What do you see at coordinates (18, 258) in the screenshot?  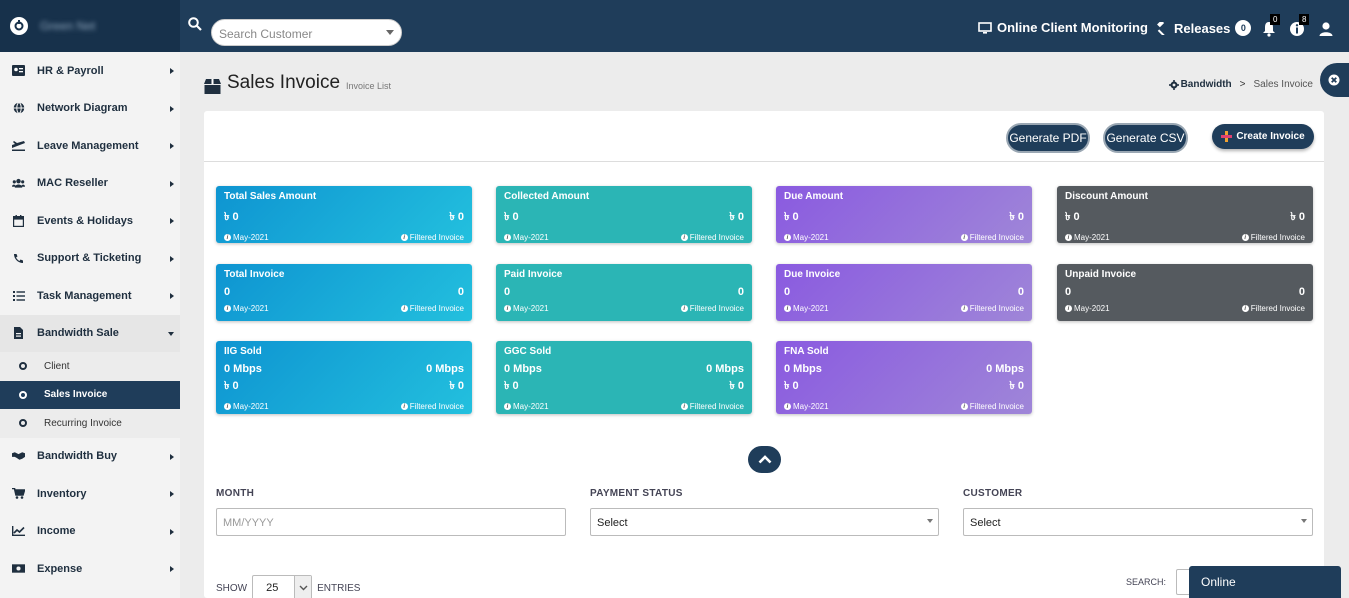 I see `phone-icon` at bounding box center [18, 258].